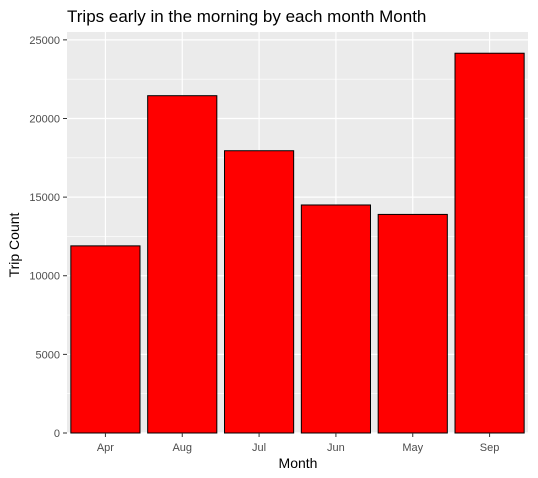 This screenshot has height=478, width=538. Describe the element at coordinates (105, 448) in the screenshot. I see `x-tick-label: Apr` at that location.